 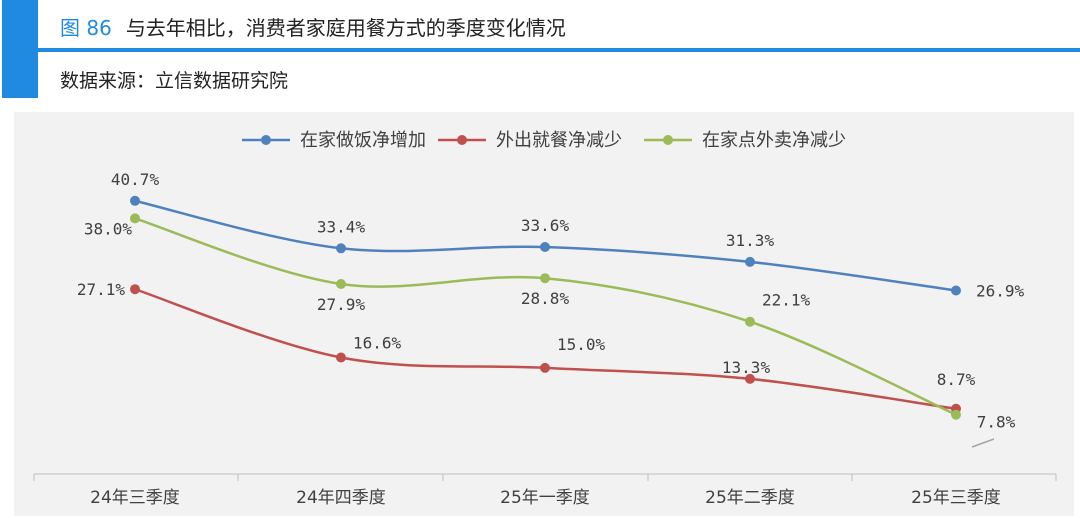 I want to click on x-tick-label: 25年三季度, so click(x=956, y=498).